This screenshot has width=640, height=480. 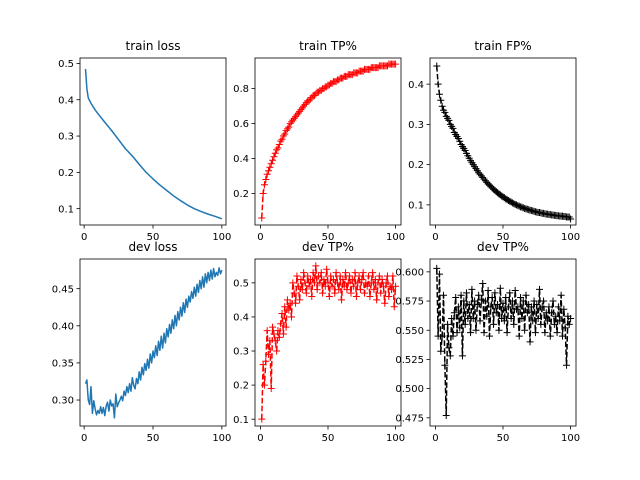 I want to click on dev-loss-y-tick-label: 0.45, so click(x=63, y=289).